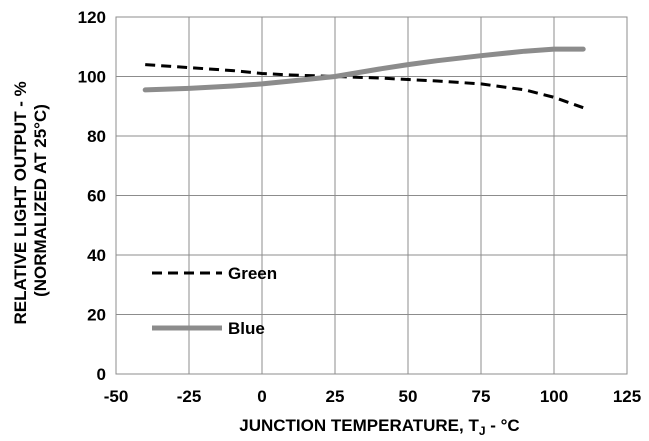 This screenshot has width=649, height=441. I want to click on x-axis-title-main: JUNCTION TEMPERATURE, T, so click(359, 425).